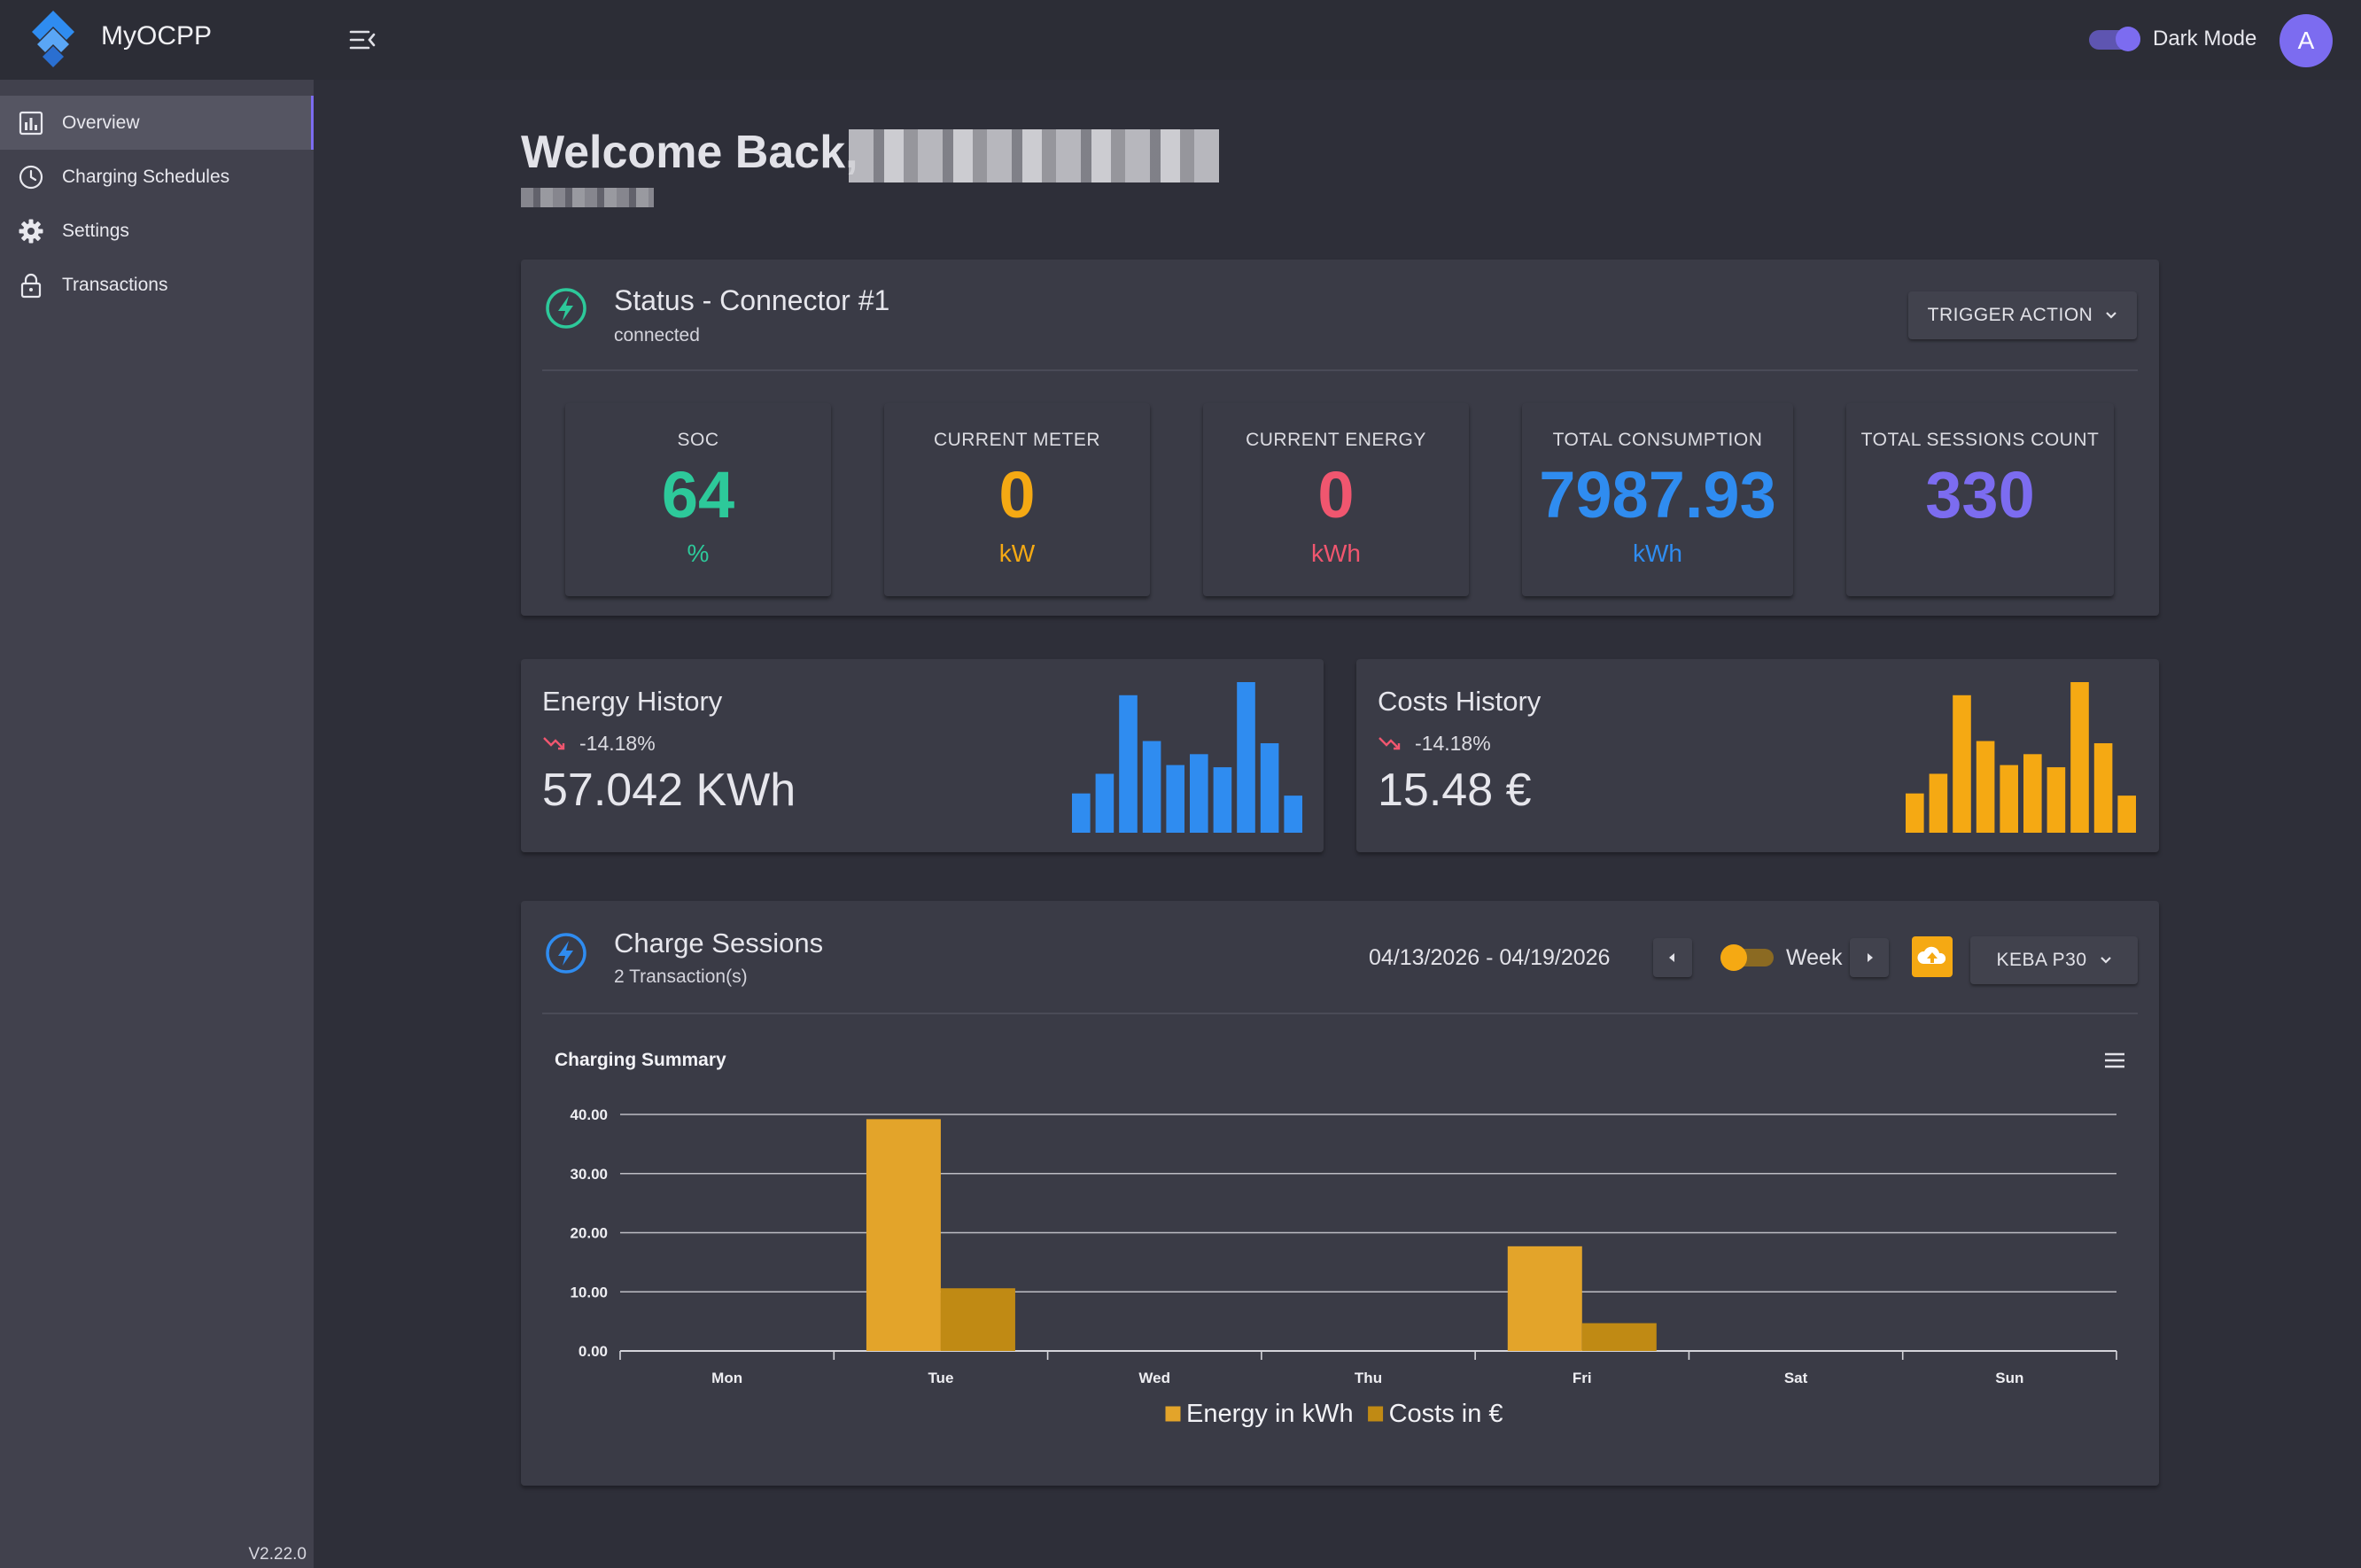 The width and height of the screenshot is (2361, 1568). What do you see at coordinates (698, 553) in the screenshot?
I see `stat-unit: %` at bounding box center [698, 553].